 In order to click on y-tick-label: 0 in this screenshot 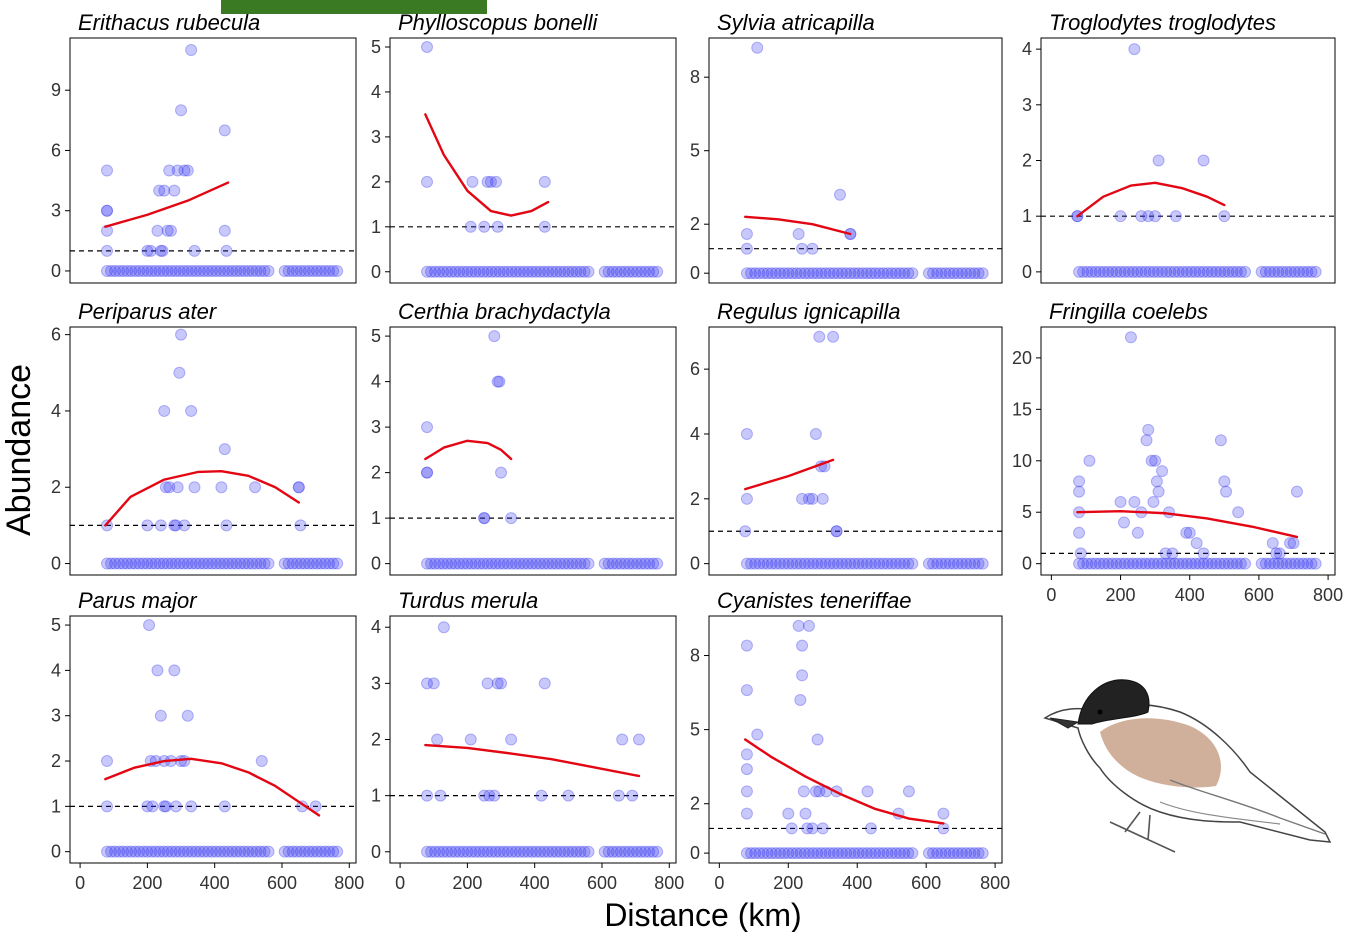, I will do `click(376, 564)`.